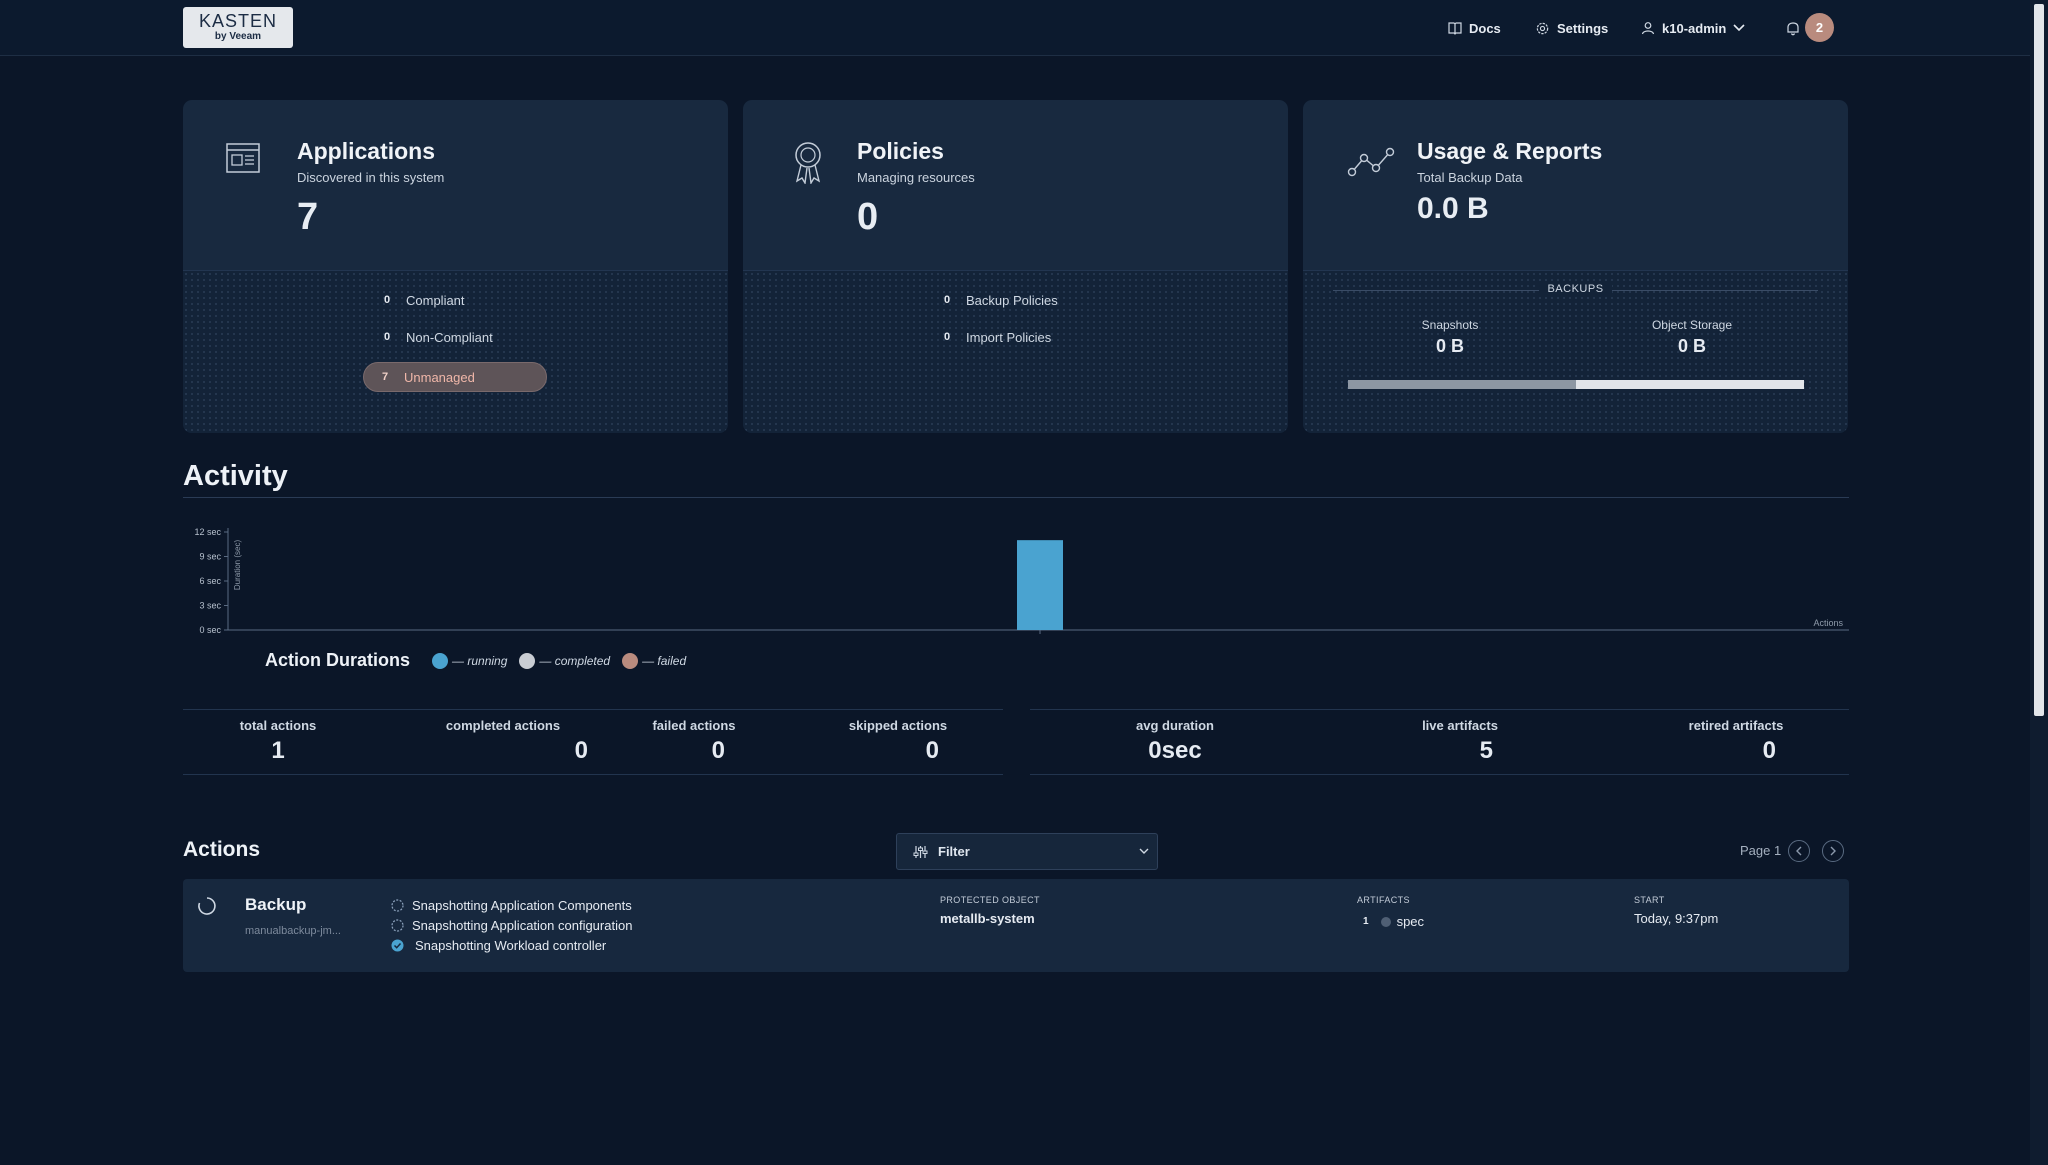 This screenshot has height=1165, width=2048. Describe the element at coordinates (527, 660) in the screenshot. I see `legend-completed-swatch` at that location.